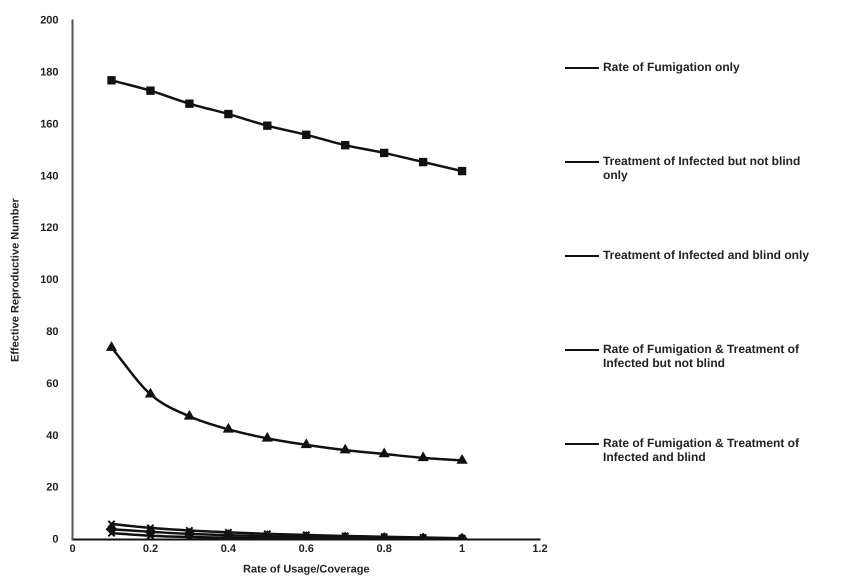  What do you see at coordinates (52, 436) in the screenshot?
I see `y-tick-label: 40` at bounding box center [52, 436].